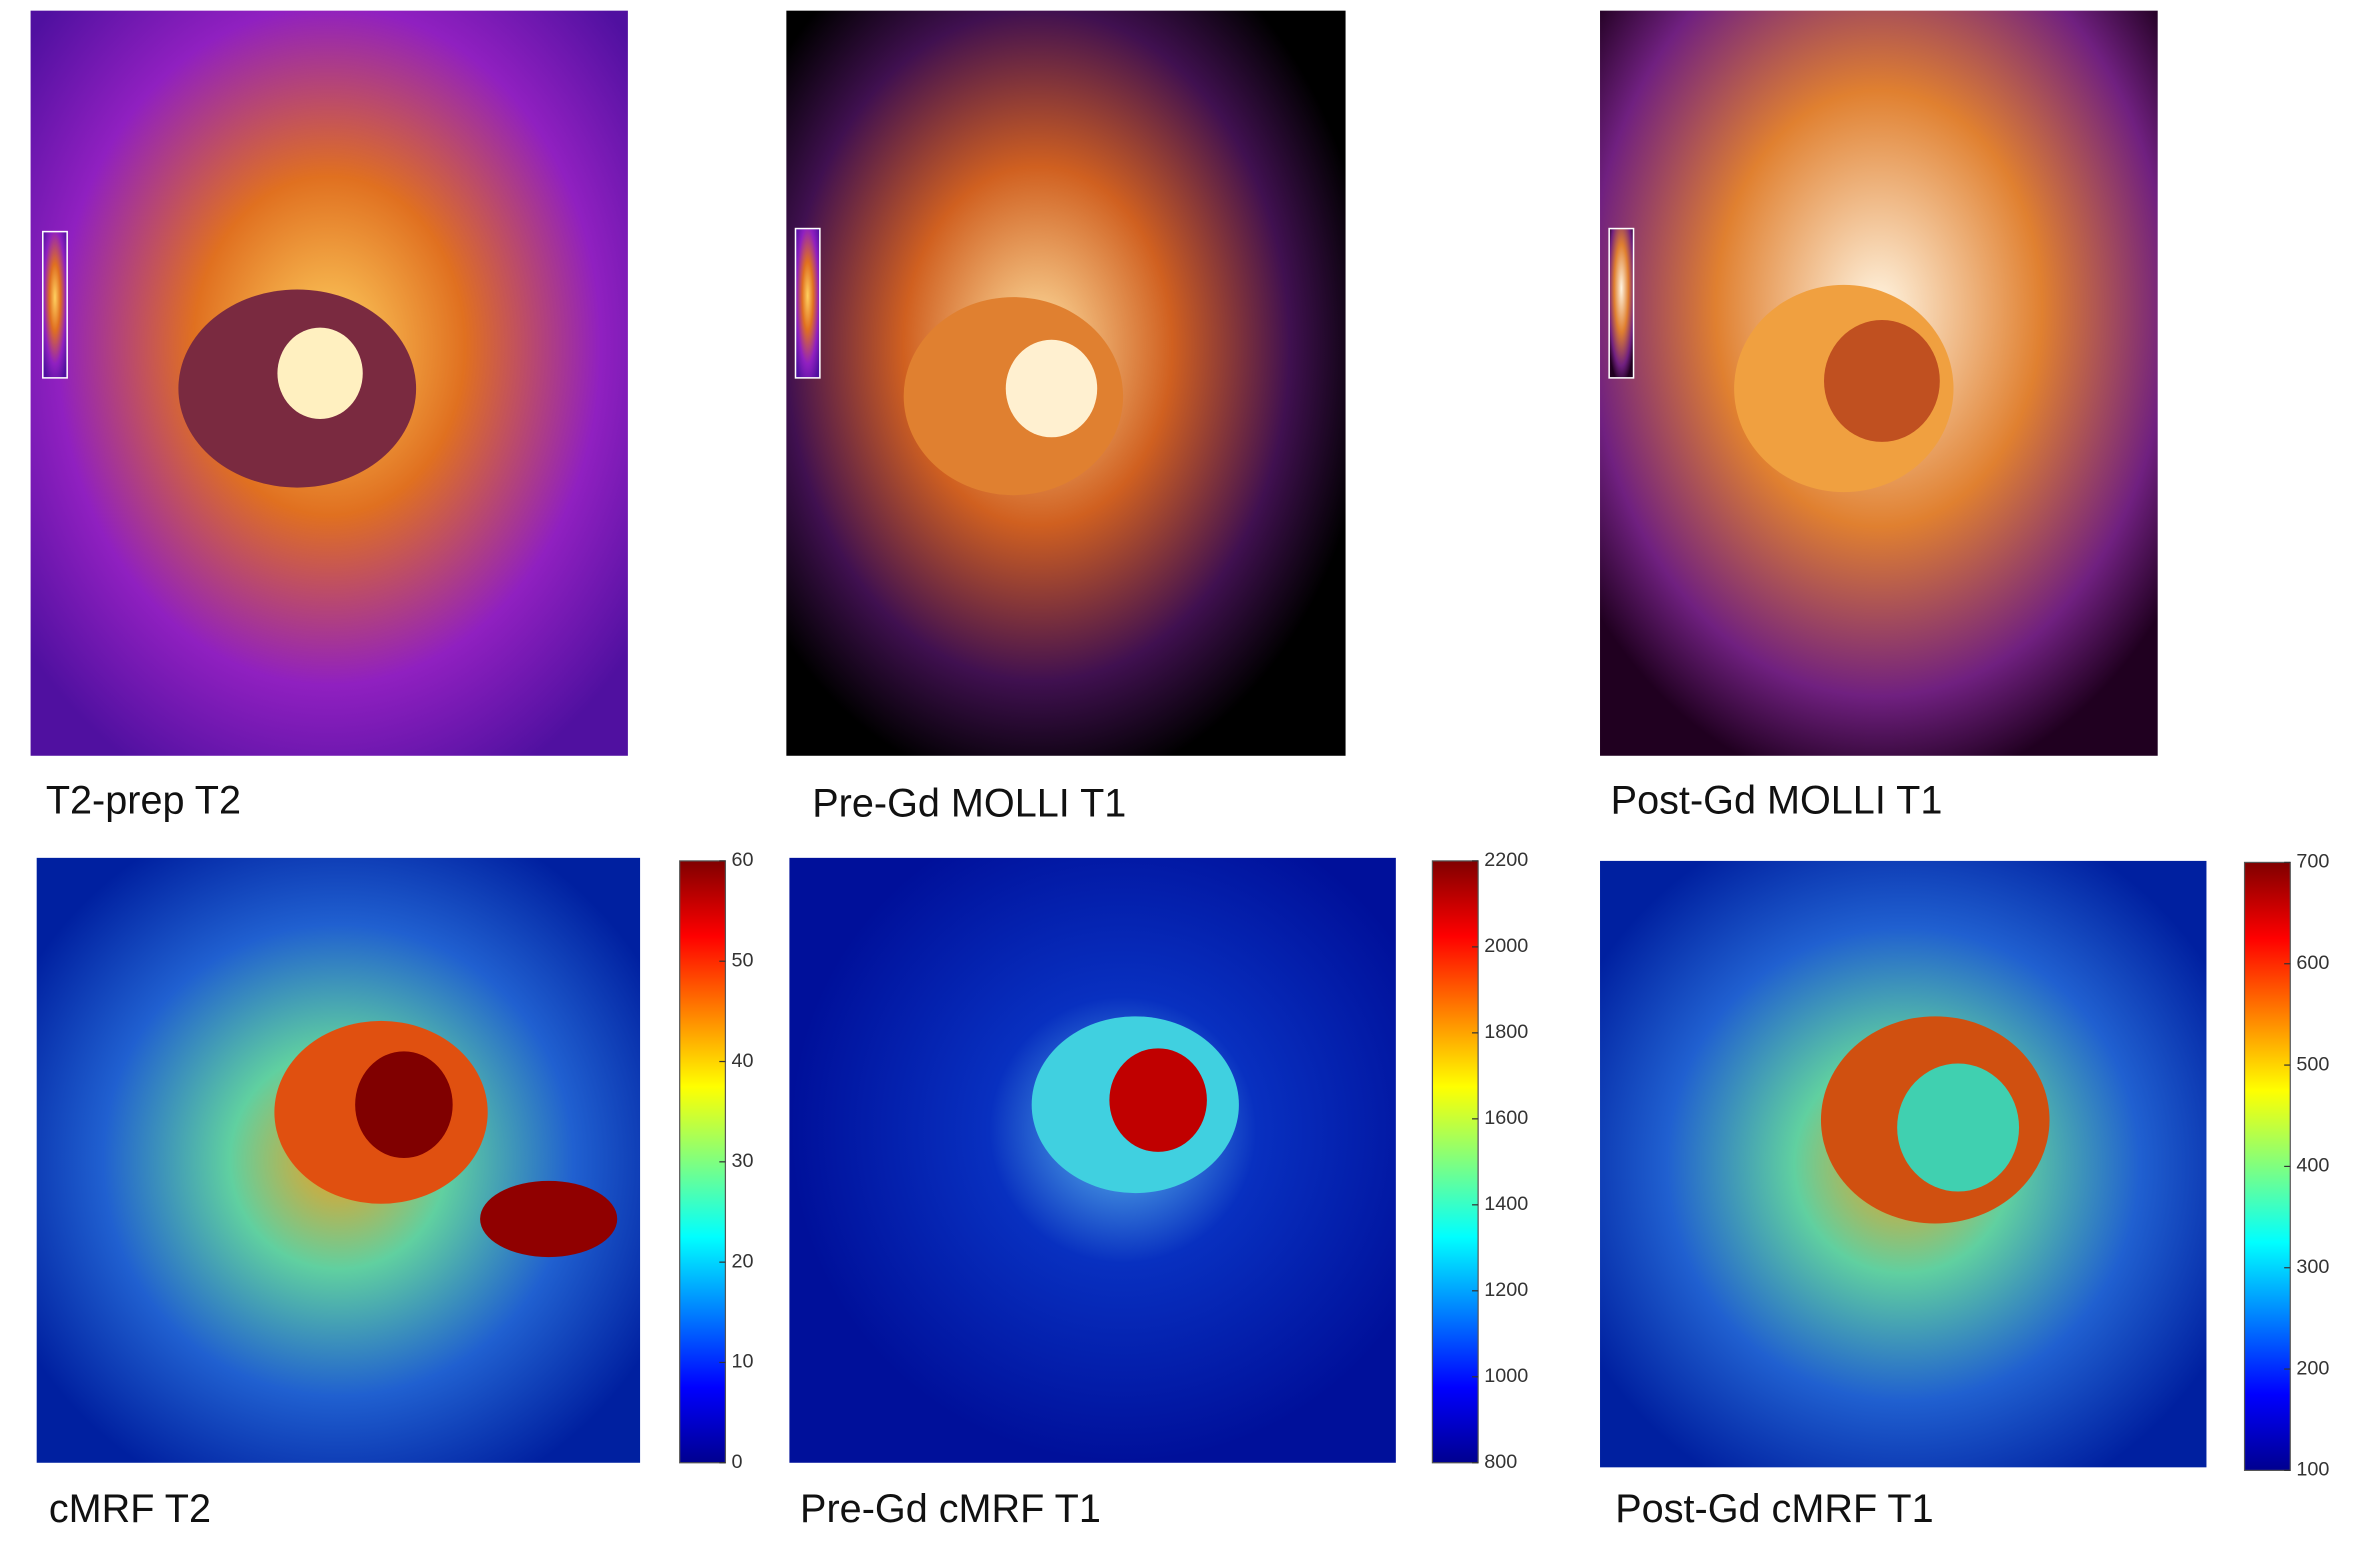  What do you see at coordinates (130, 1509) in the screenshot?
I see `panel-label: cMRF T2` at bounding box center [130, 1509].